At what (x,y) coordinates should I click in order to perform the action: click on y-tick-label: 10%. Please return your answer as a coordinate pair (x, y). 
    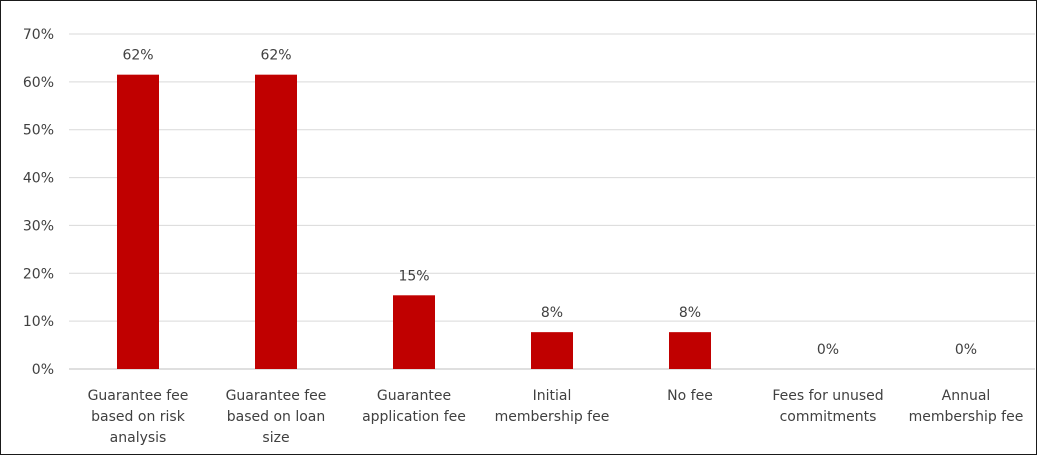
    Looking at the image, I should click on (38, 322).